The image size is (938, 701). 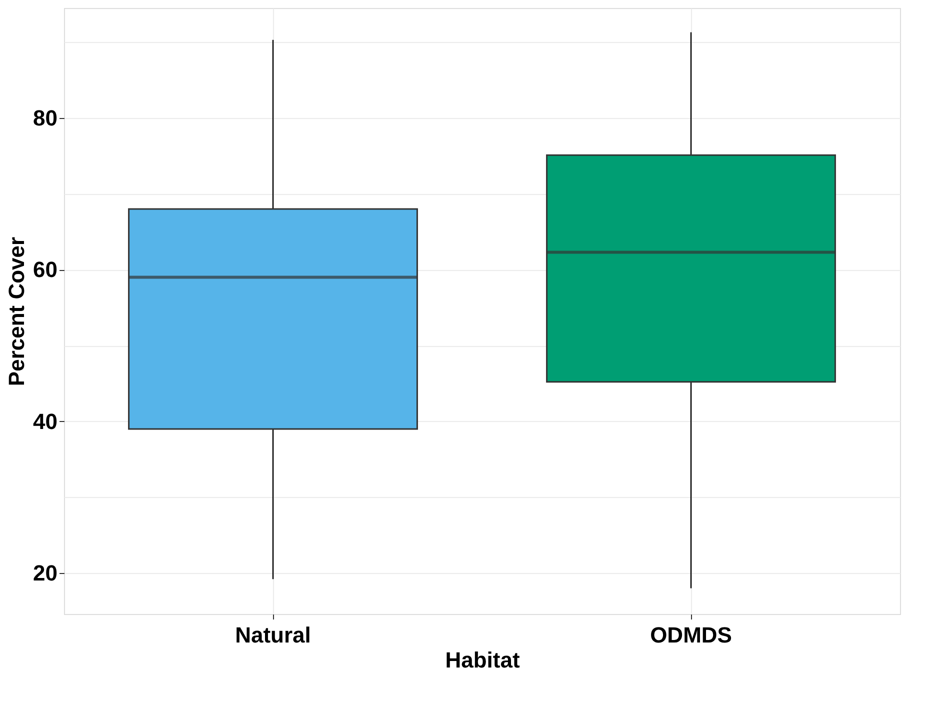 I want to click on y-tick-label: 60, so click(x=45, y=269).